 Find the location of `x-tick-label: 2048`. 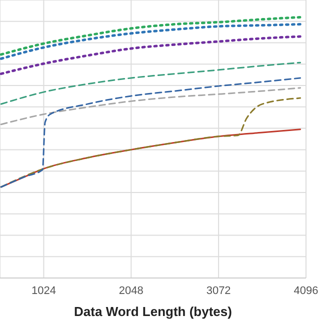

x-tick-label: 2048 is located at coordinates (131, 290).